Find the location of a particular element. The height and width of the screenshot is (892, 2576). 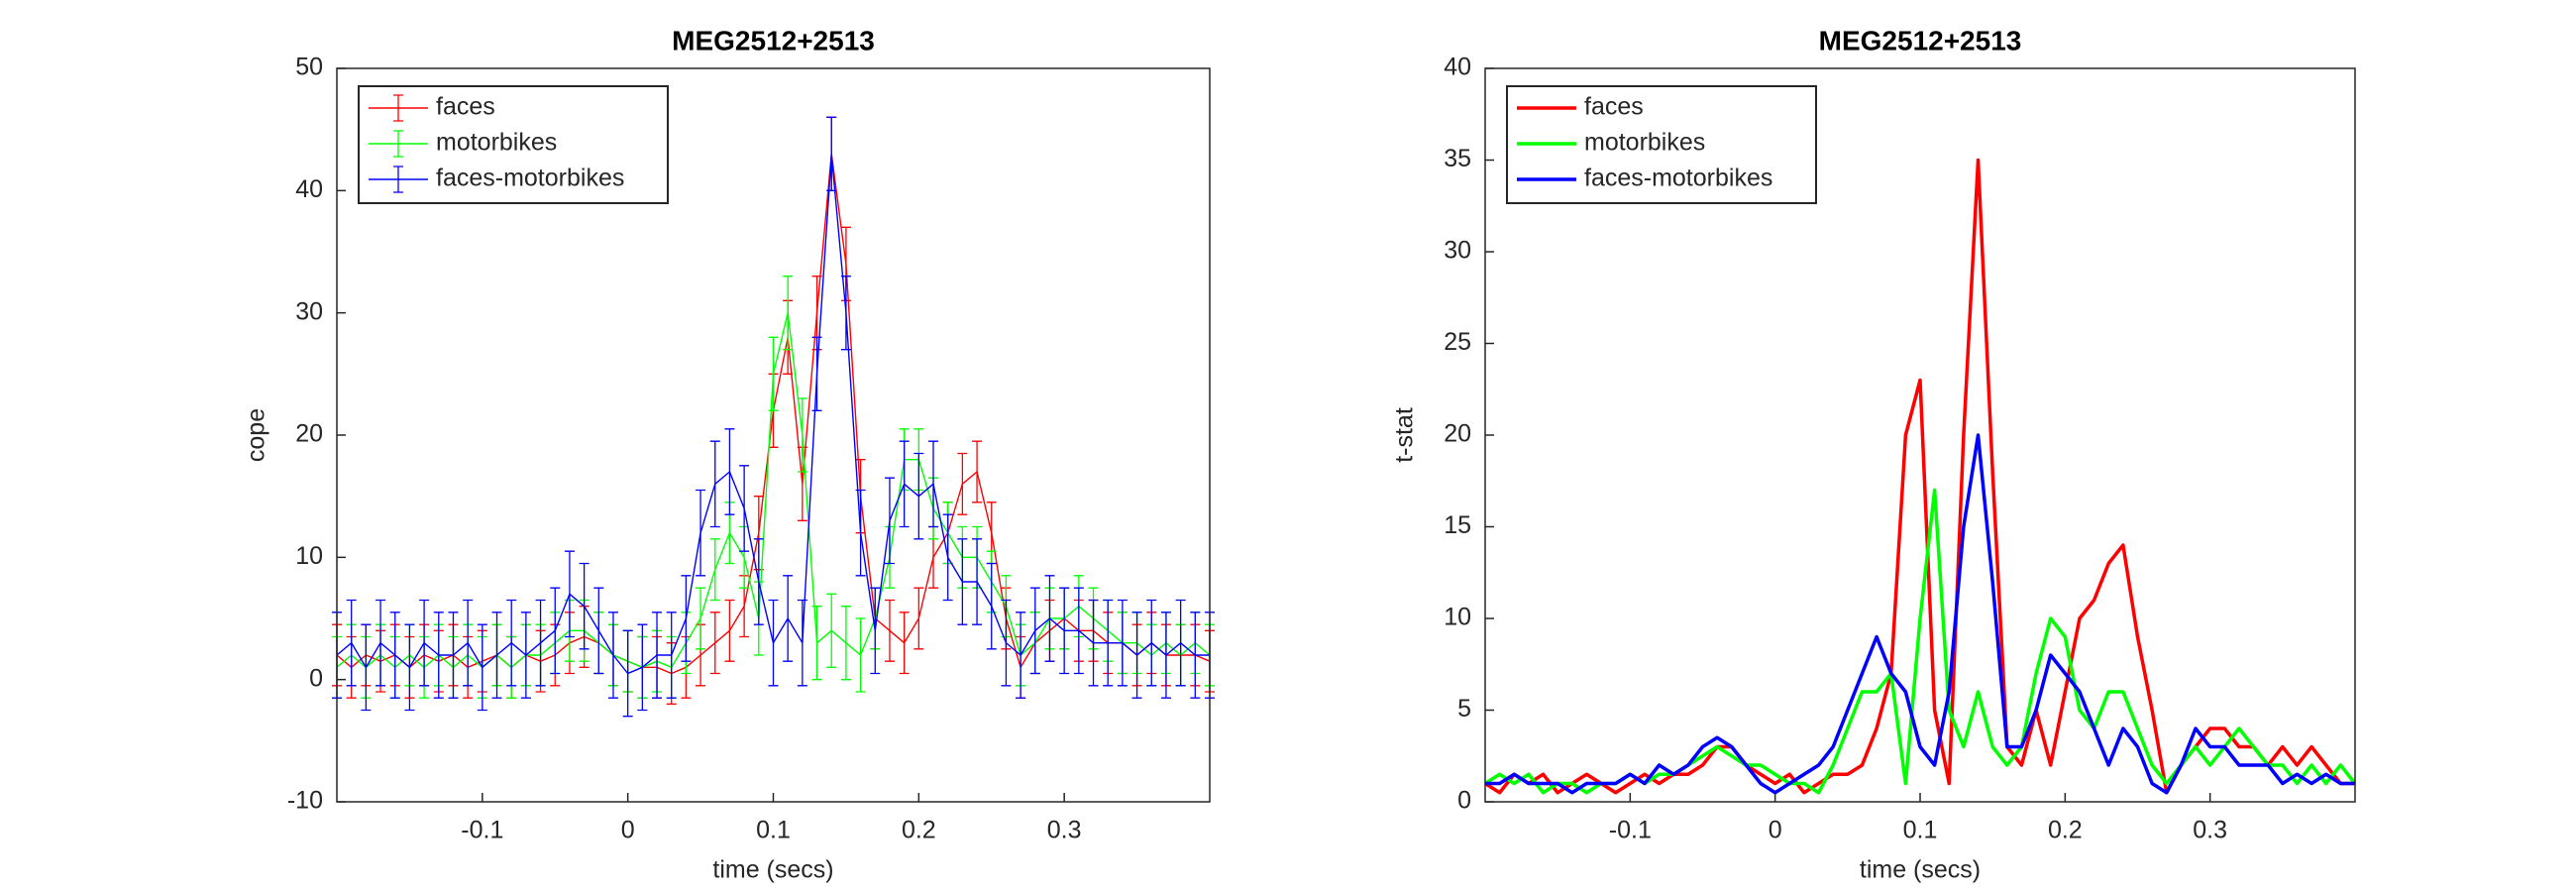

y-tick-label: 0 is located at coordinates (1464, 801).